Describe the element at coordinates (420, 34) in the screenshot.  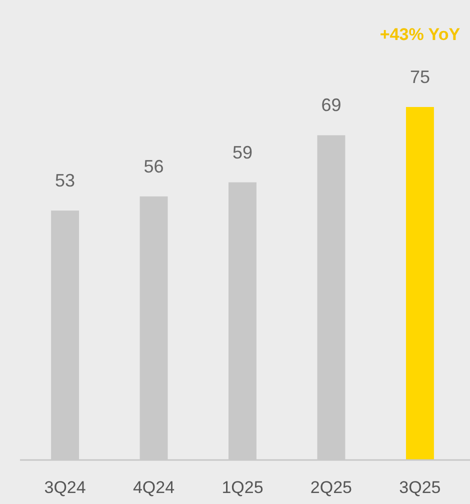
I see `text: +43% YoY` at that location.